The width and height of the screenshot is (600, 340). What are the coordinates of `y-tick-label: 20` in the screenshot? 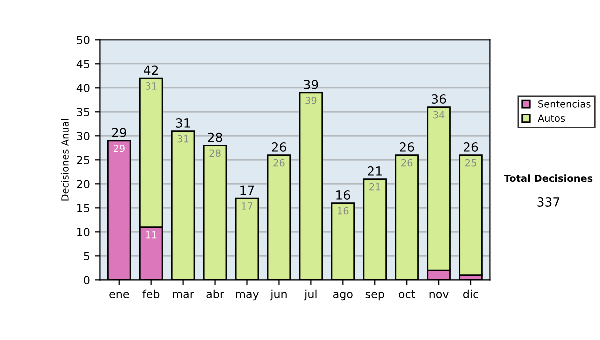 It's located at (83, 184).